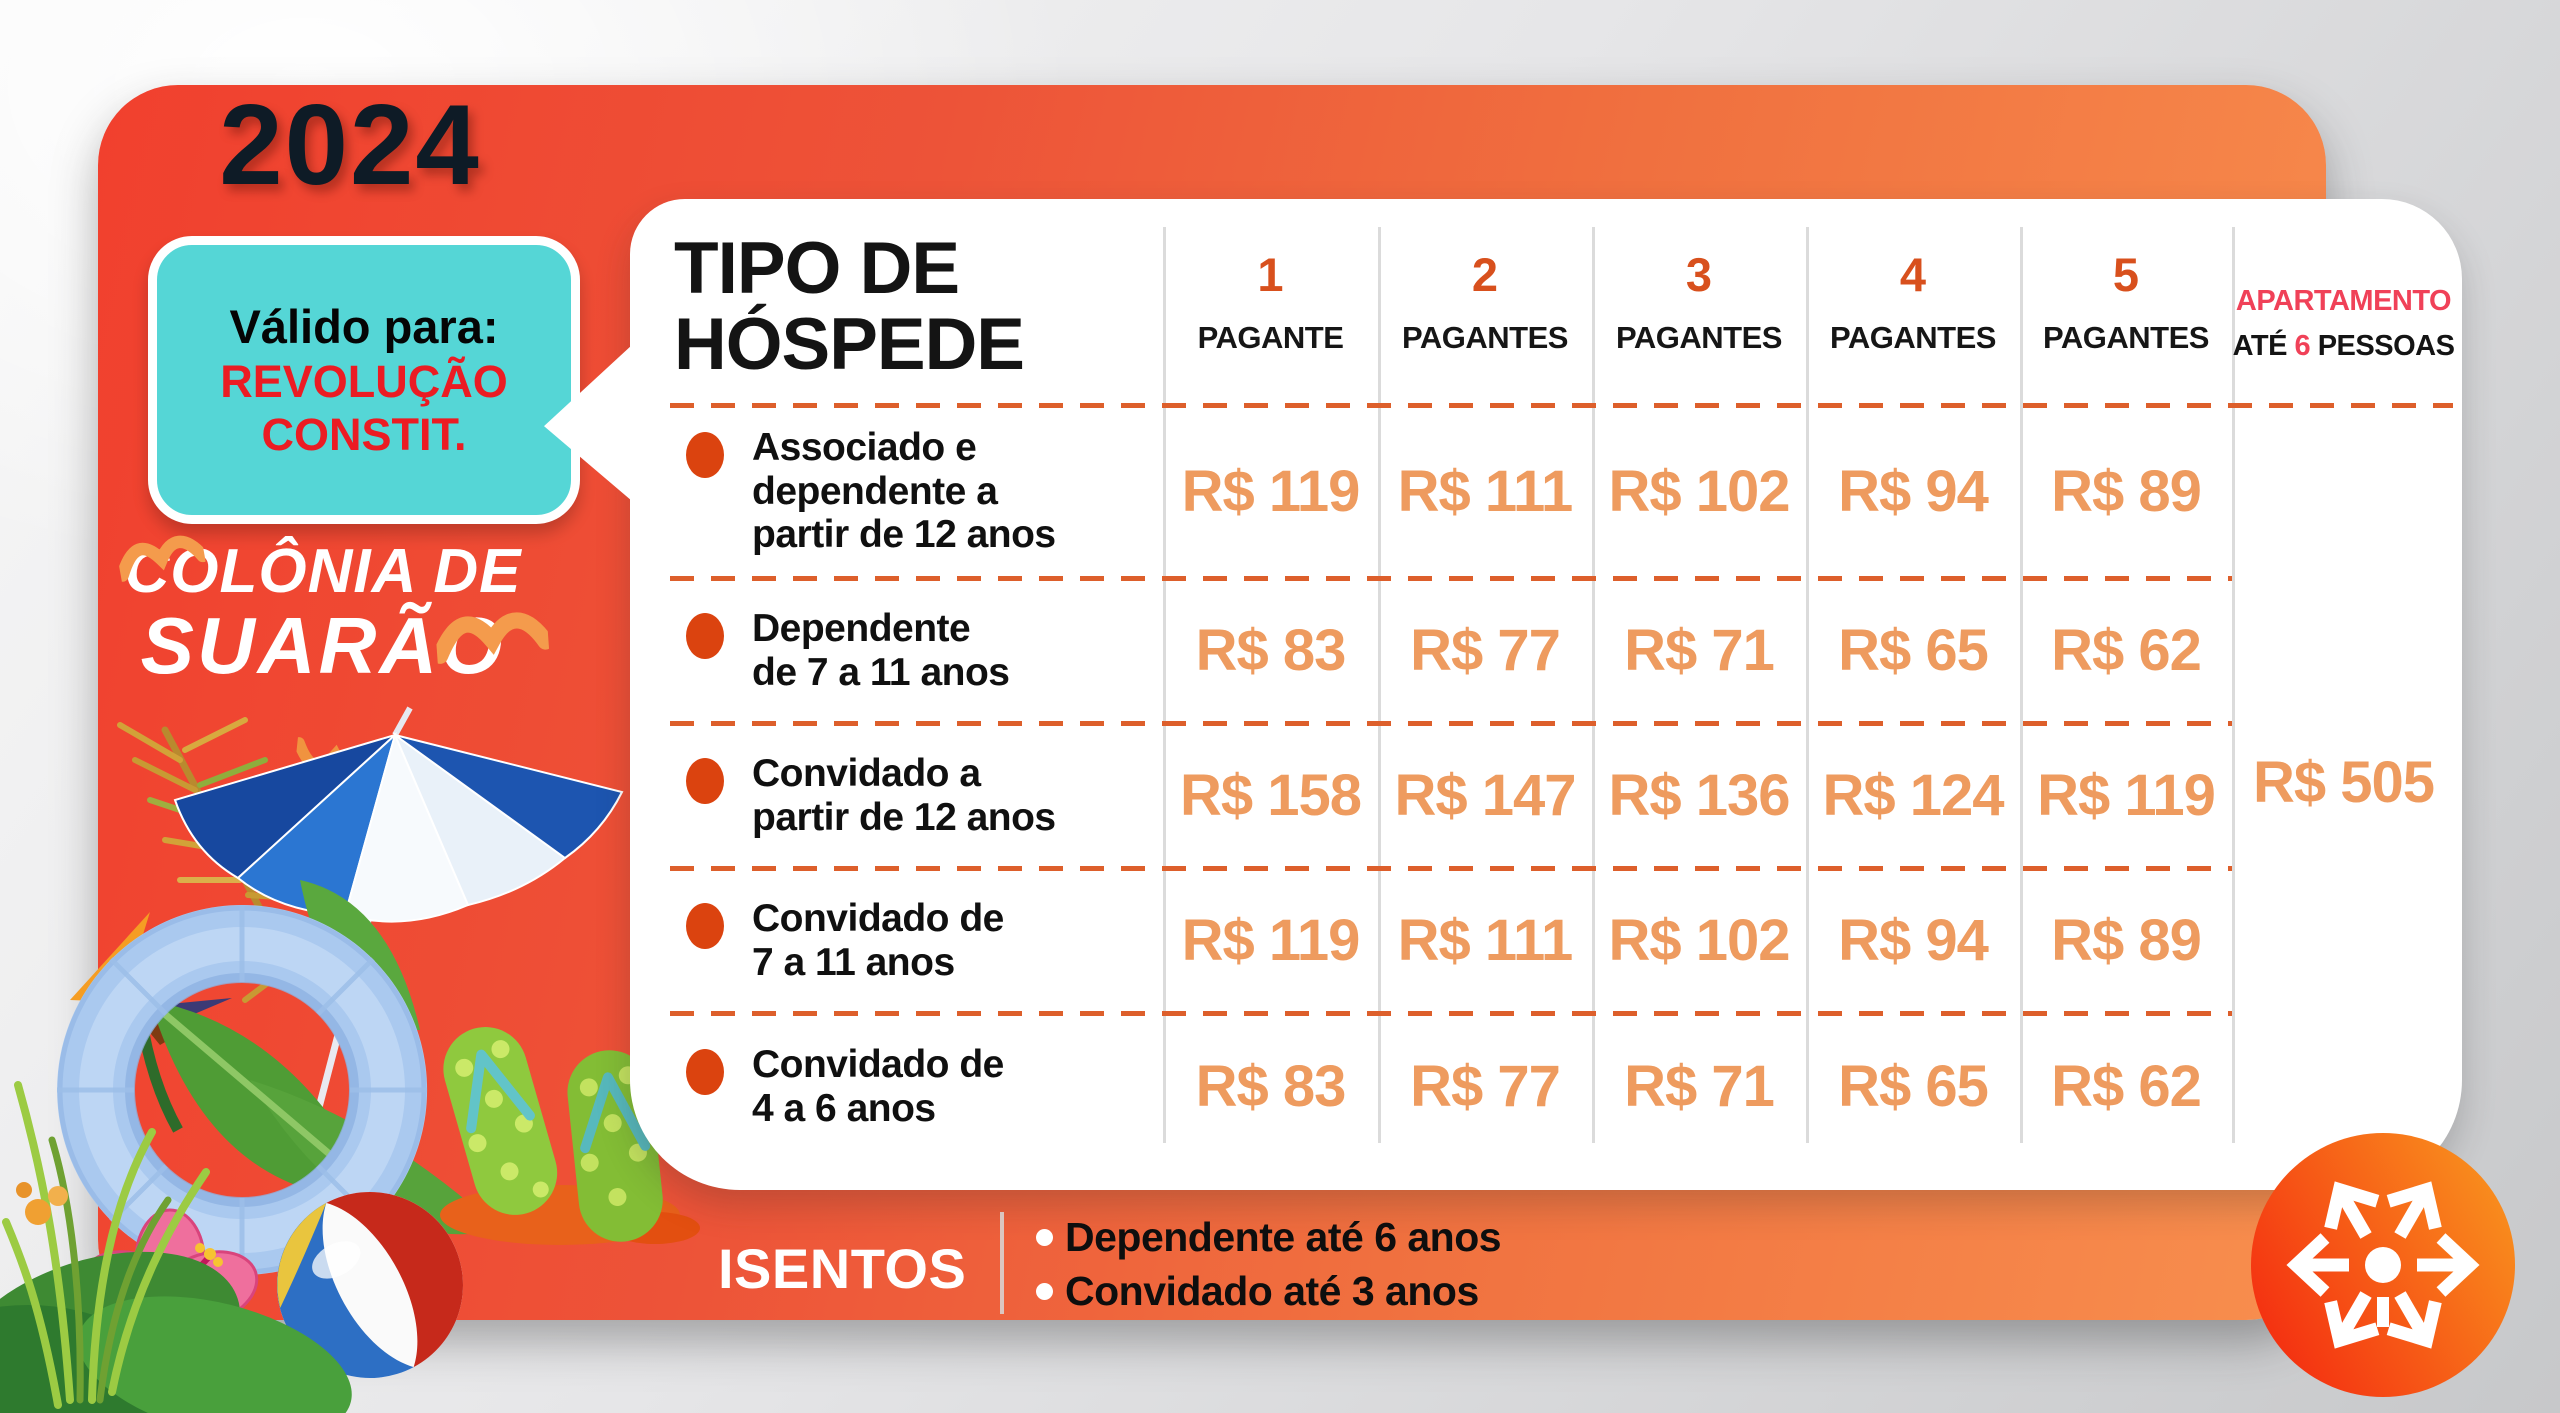 This screenshot has height=1413, width=2560. What do you see at coordinates (926, 650) in the screenshot?
I see `row-label: Dependente de 7 a 11 anos` at bounding box center [926, 650].